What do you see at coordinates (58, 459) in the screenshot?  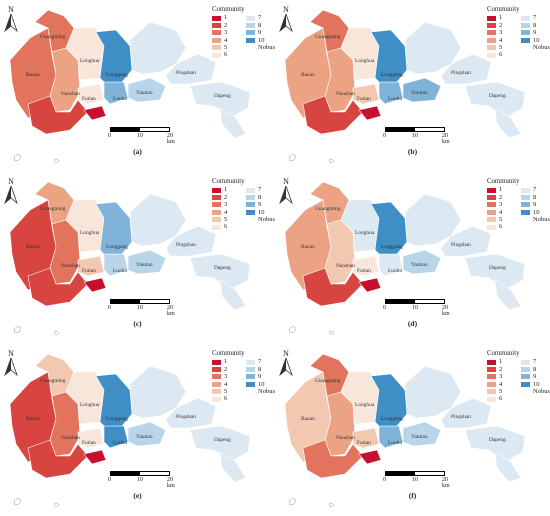 I see `district-south-coast` at bounding box center [58, 459].